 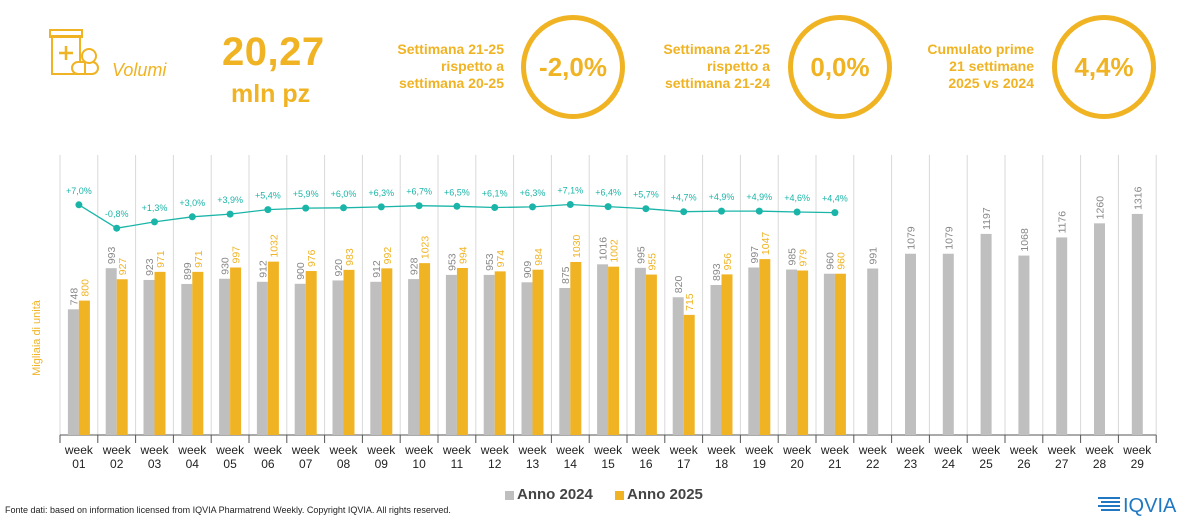 I want to click on data-label-2025: 974, so click(x=501, y=259).